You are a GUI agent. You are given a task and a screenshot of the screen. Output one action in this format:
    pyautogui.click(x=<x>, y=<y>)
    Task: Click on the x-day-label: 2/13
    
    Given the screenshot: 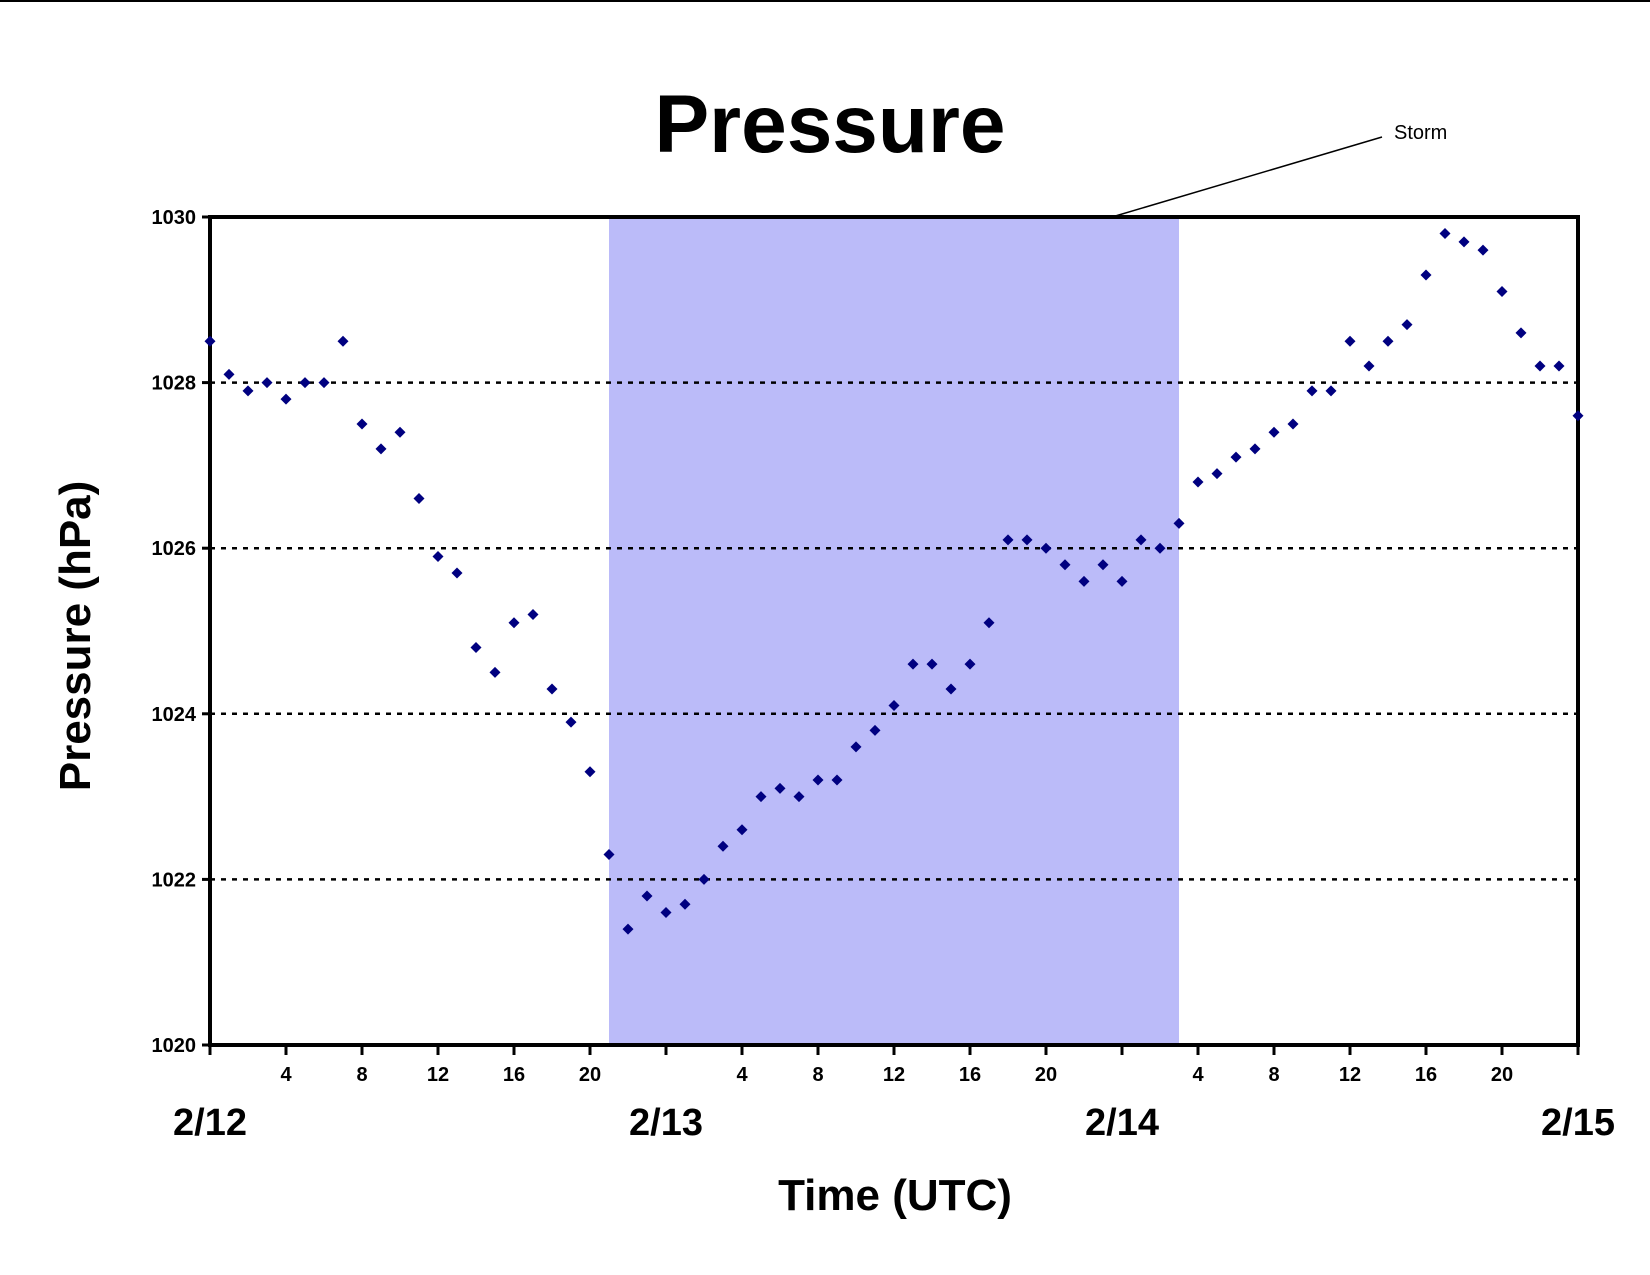 What is the action you would take?
    pyautogui.click(x=666, y=1123)
    